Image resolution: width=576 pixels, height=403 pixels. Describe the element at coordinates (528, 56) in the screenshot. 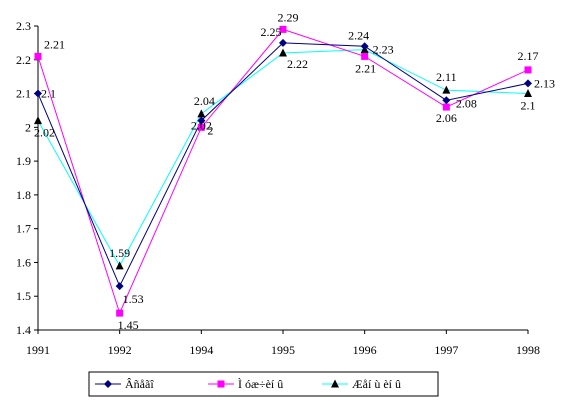

I see `series-2-data-label: 2.17` at that location.